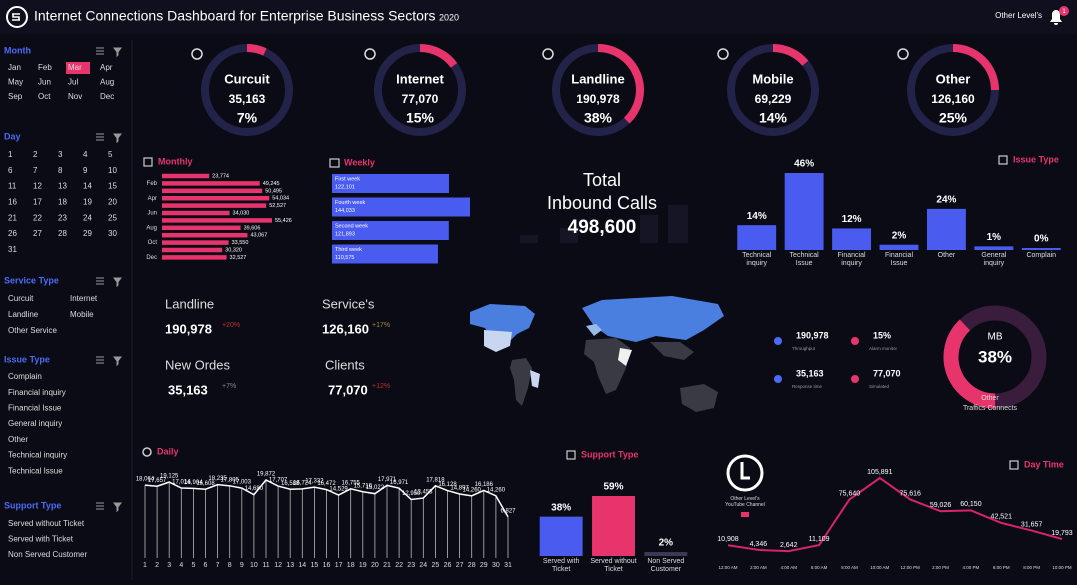 The width and height of the screenshot is (1077, 585). Describe the element at coordinates (60, 154) in the screenshot. I see `slicer-item: 3` at that location.